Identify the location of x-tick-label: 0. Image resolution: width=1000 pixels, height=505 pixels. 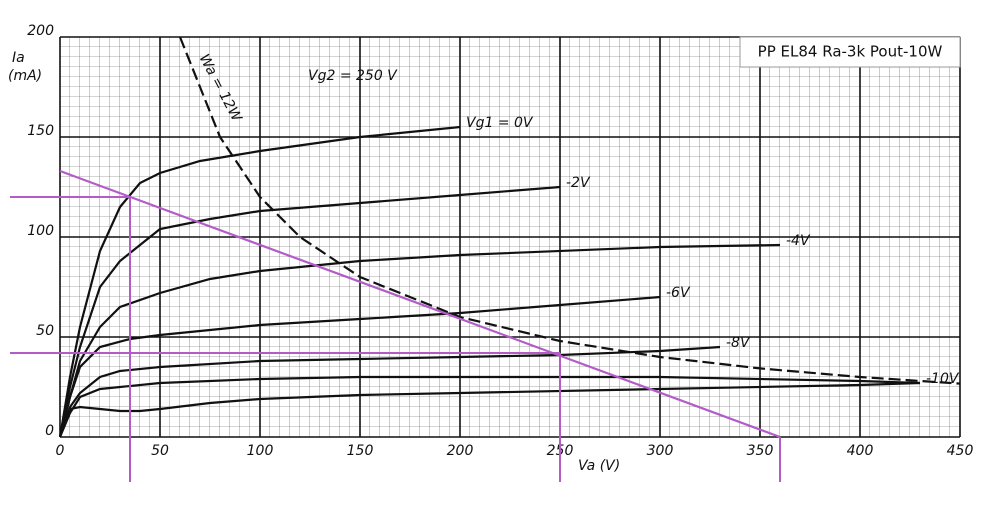
(60, 451).